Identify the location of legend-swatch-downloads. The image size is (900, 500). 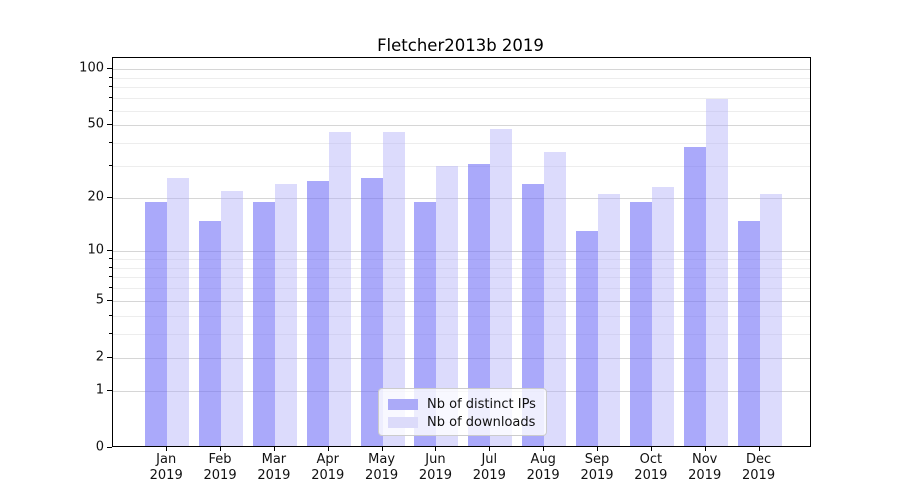
(403, 422).